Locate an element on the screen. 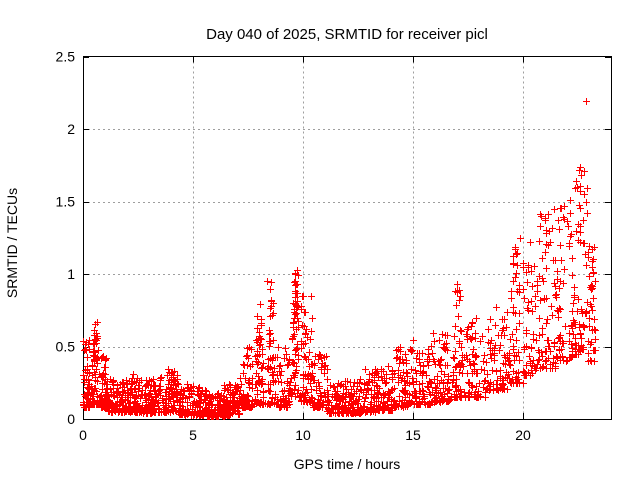 This screenshot has width=640, height=480. x-tick-label: 10 is located at coordinates (303, 435).